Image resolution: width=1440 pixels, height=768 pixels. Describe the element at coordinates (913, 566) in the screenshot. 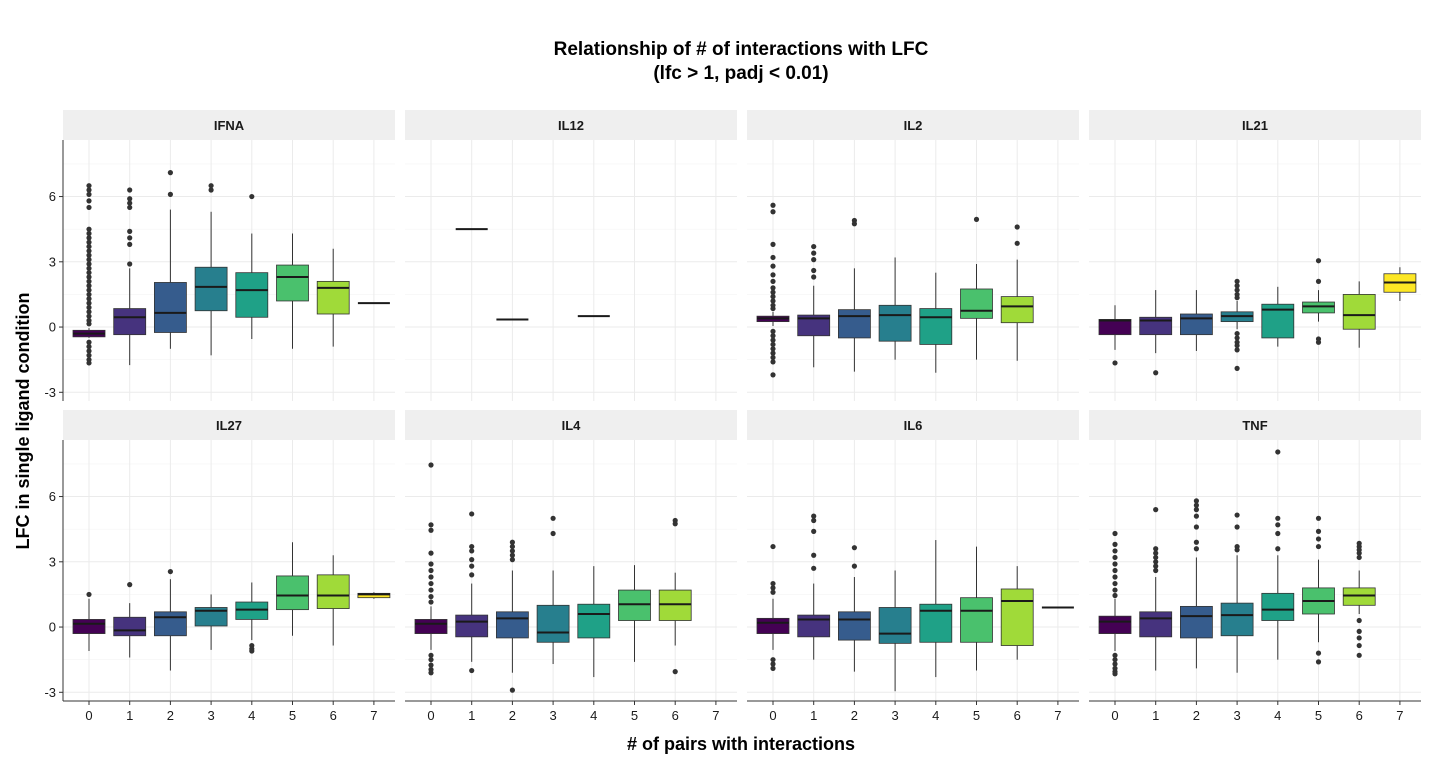

I see `facet-panel-il6: IL6 0 1 2 3 4 5 6 7` at that location.